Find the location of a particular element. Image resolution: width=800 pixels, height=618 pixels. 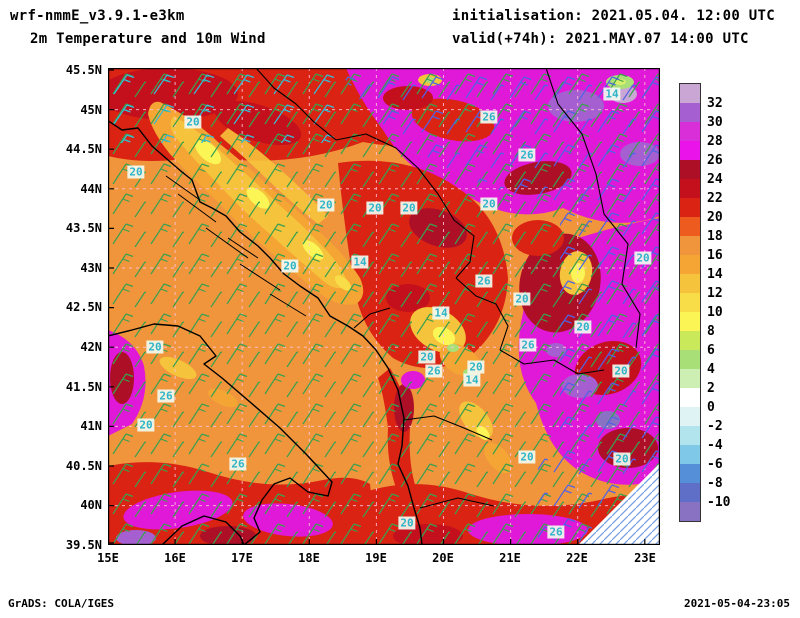

colorbar-segment: 22 is located at coordinates (701, 192).